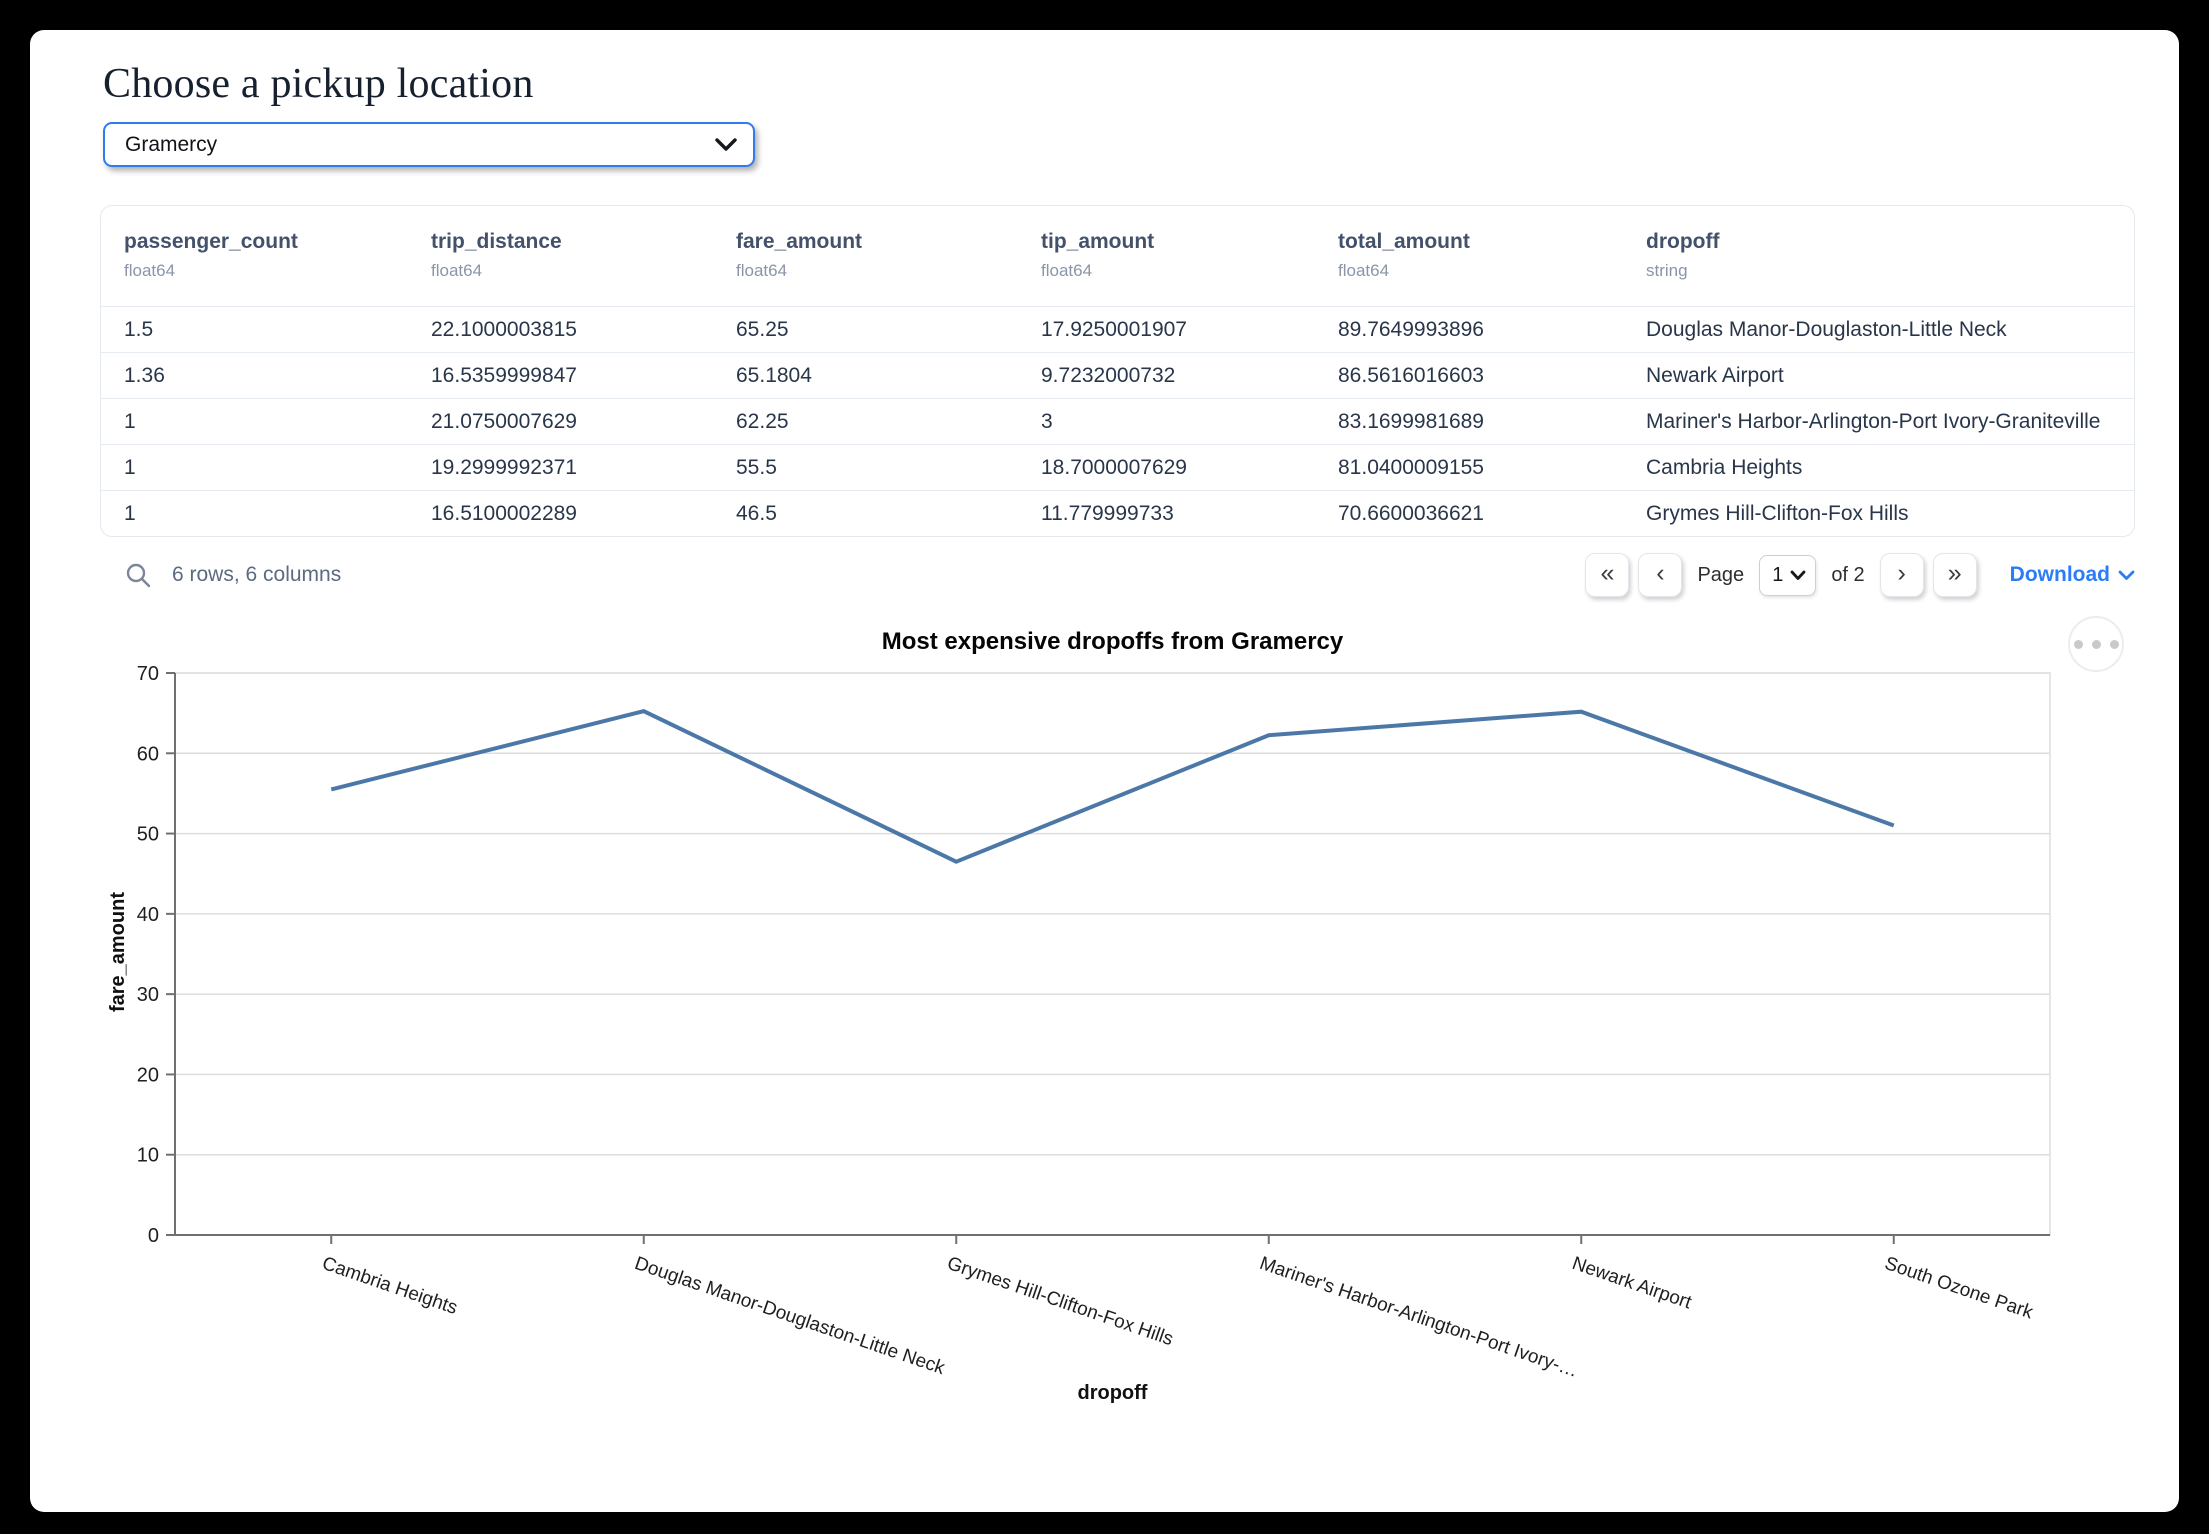 This screenshot has width=2209, height=1534. Describe the element at coordinates (774, 375) in the screenshot. I see `table-cell: 65.1804` at that location.